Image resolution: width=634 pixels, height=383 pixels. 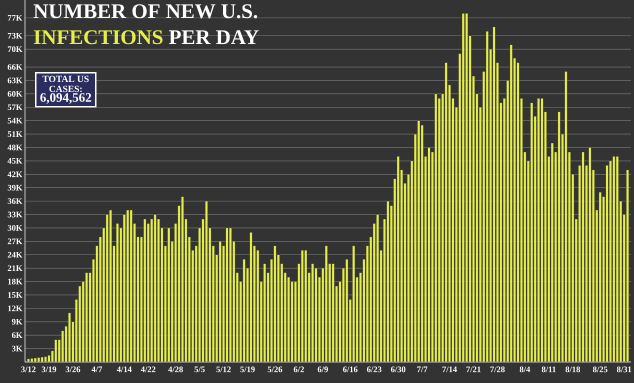 I want to click on annotation: 6,094,562, so click(x=66, y=98).